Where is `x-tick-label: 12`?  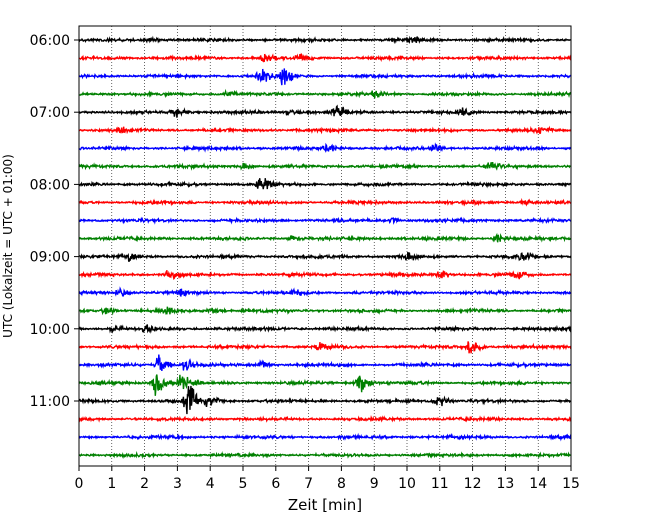
x-tick-label: 12 is located at coordinates (473, 484).